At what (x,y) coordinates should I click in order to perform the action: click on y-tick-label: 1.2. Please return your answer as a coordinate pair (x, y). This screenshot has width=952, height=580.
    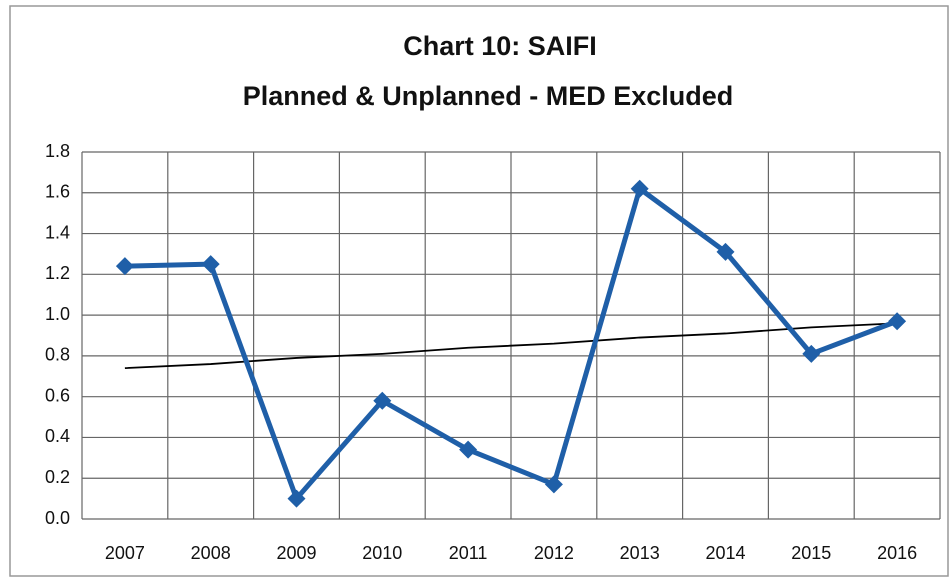
    Looking at the image, I should click on (57, 273).